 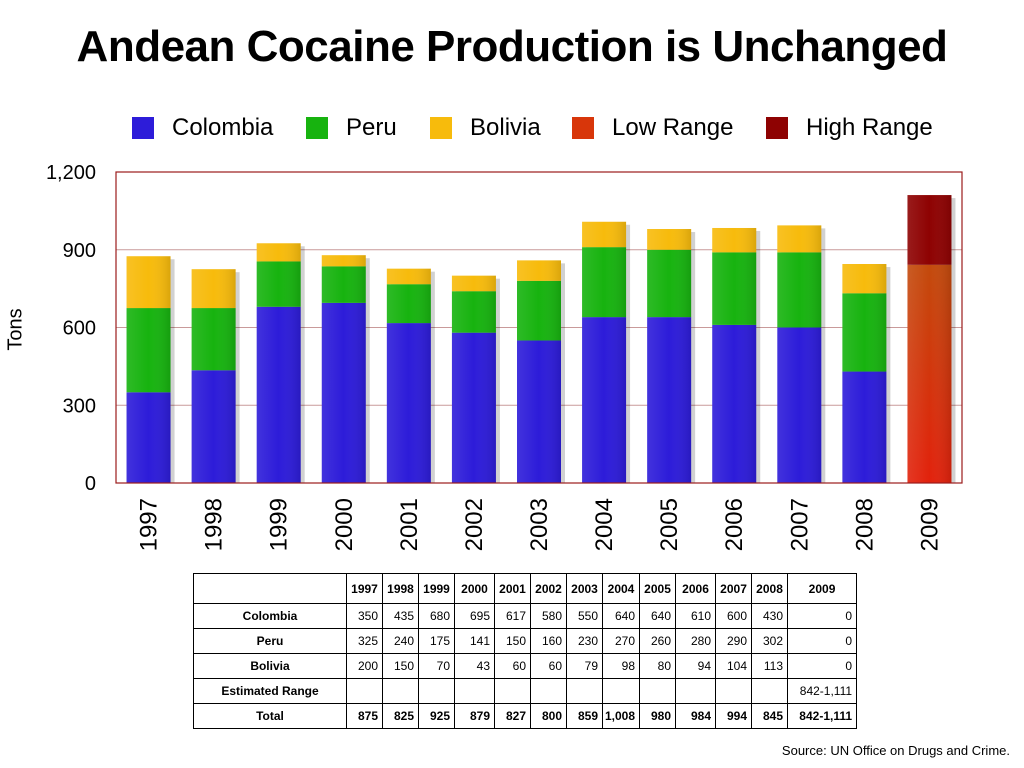 What do you see at coordinates (400, 716) in the screenshot?
I see `table-cell: 825` at bounding box center [400, 716].